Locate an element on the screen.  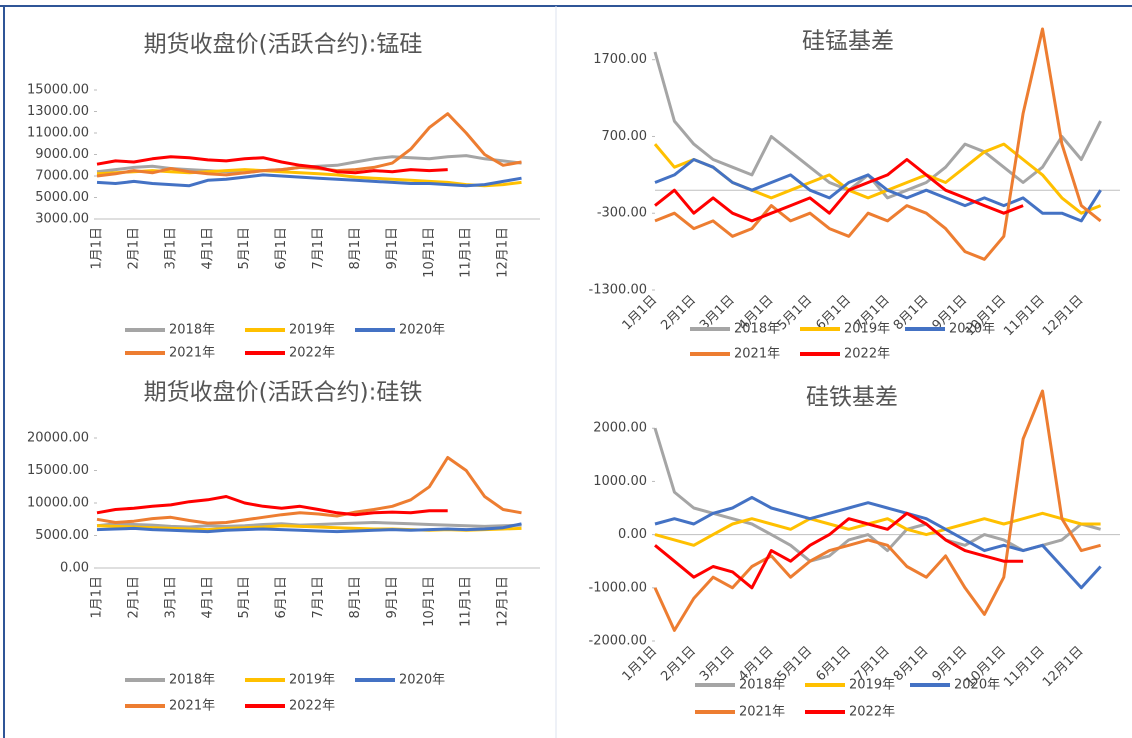
chart-title: 硅锰基差 is located at coordinates (848, 42).